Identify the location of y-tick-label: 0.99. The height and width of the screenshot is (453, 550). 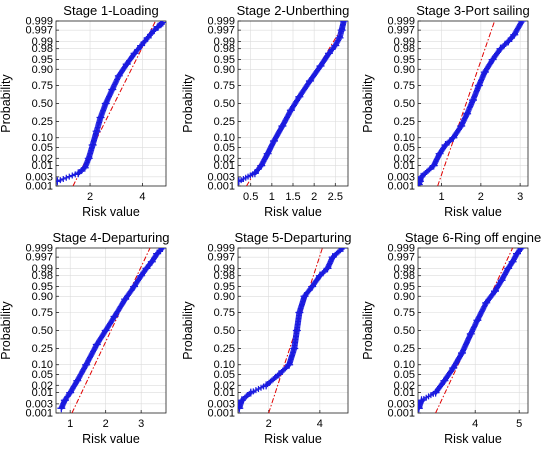
(224, 269).